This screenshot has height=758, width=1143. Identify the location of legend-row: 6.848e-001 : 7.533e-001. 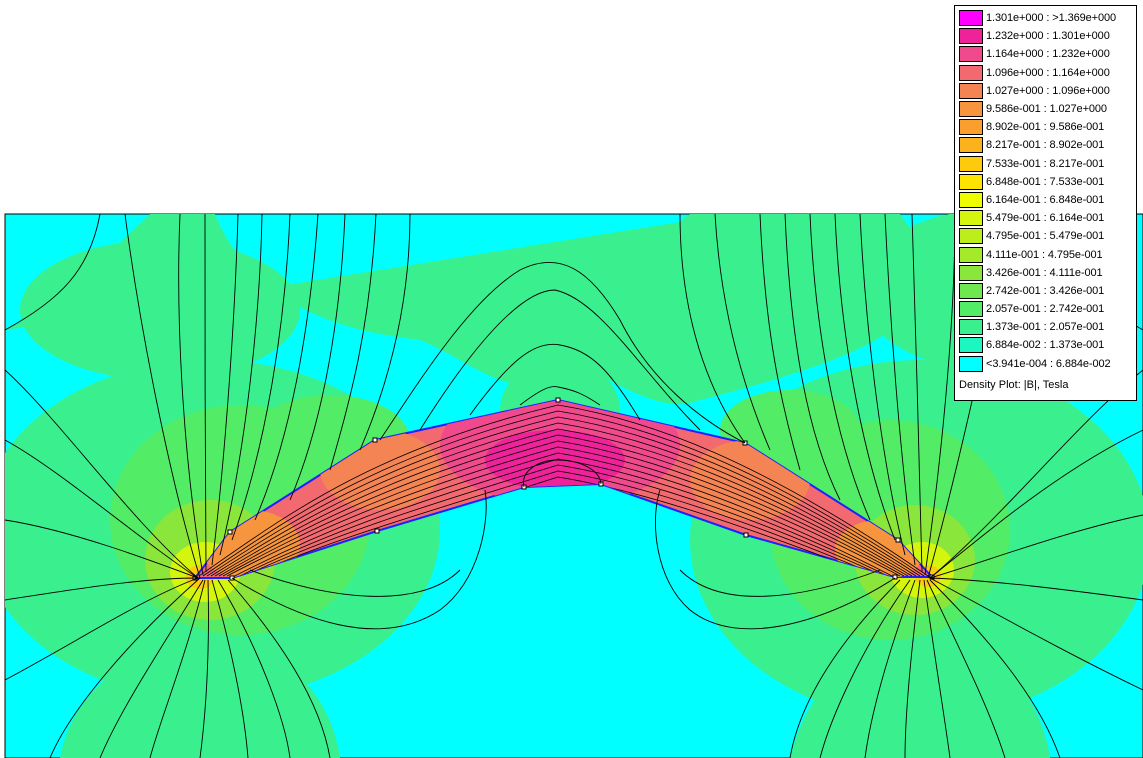
(1047, 182).